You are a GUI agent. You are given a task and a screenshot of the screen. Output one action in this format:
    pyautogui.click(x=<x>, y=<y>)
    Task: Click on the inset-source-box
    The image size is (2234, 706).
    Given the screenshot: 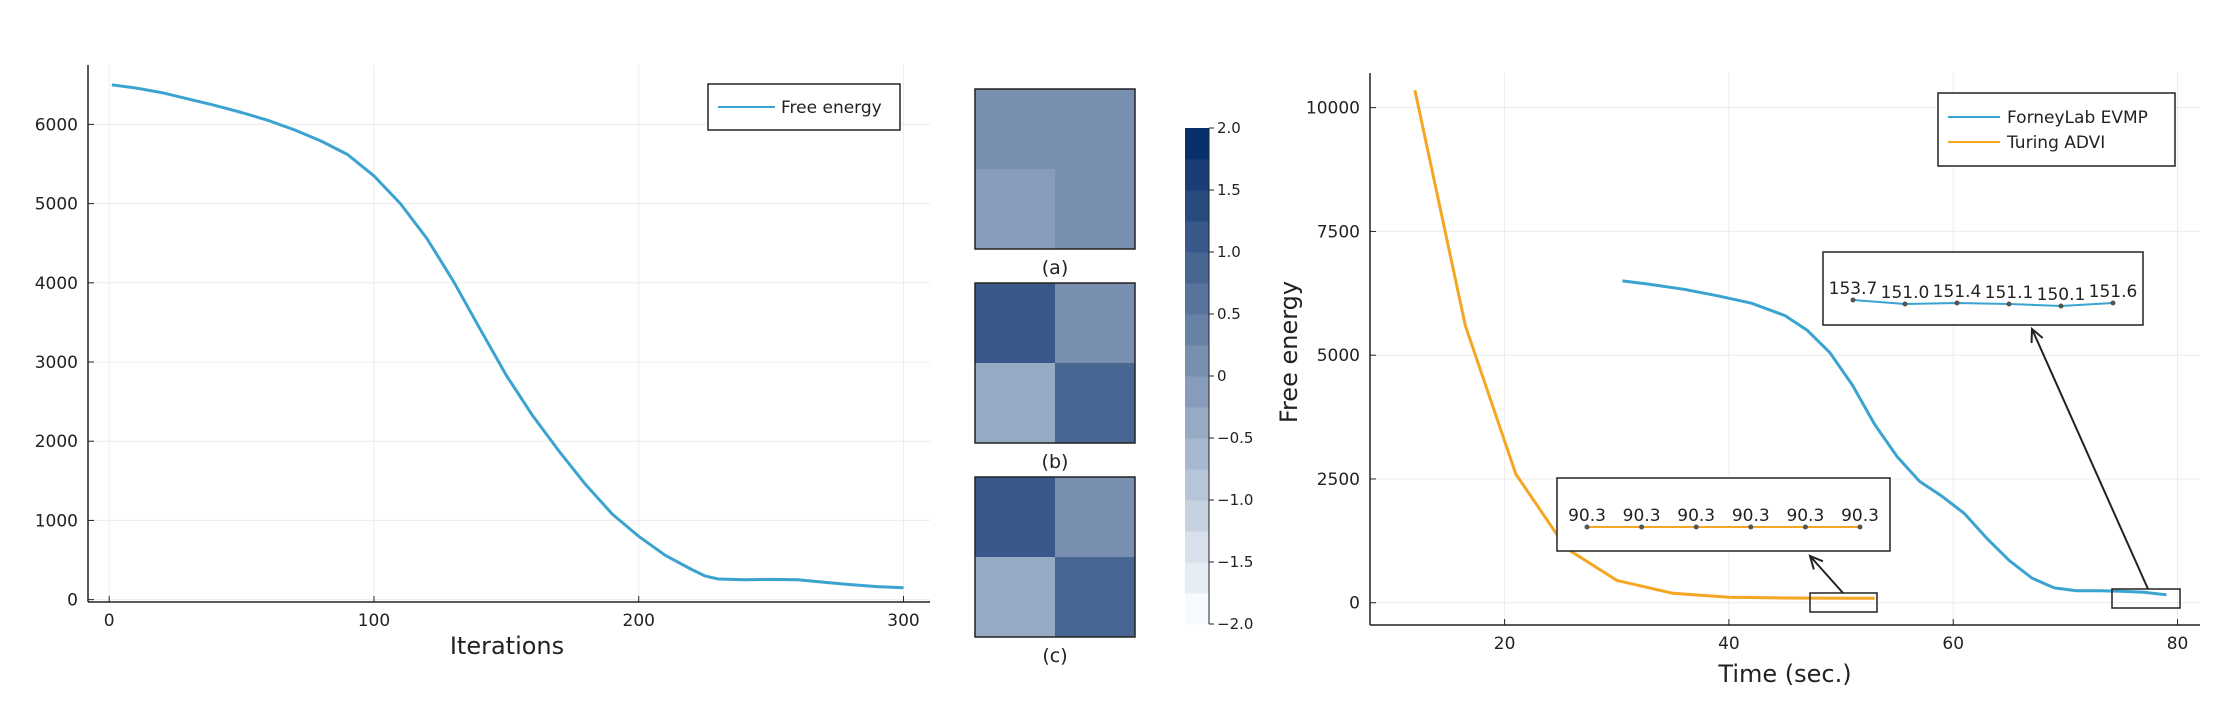 What is the action you would take?
    pyautogui.click(x=2146, y=598)
    